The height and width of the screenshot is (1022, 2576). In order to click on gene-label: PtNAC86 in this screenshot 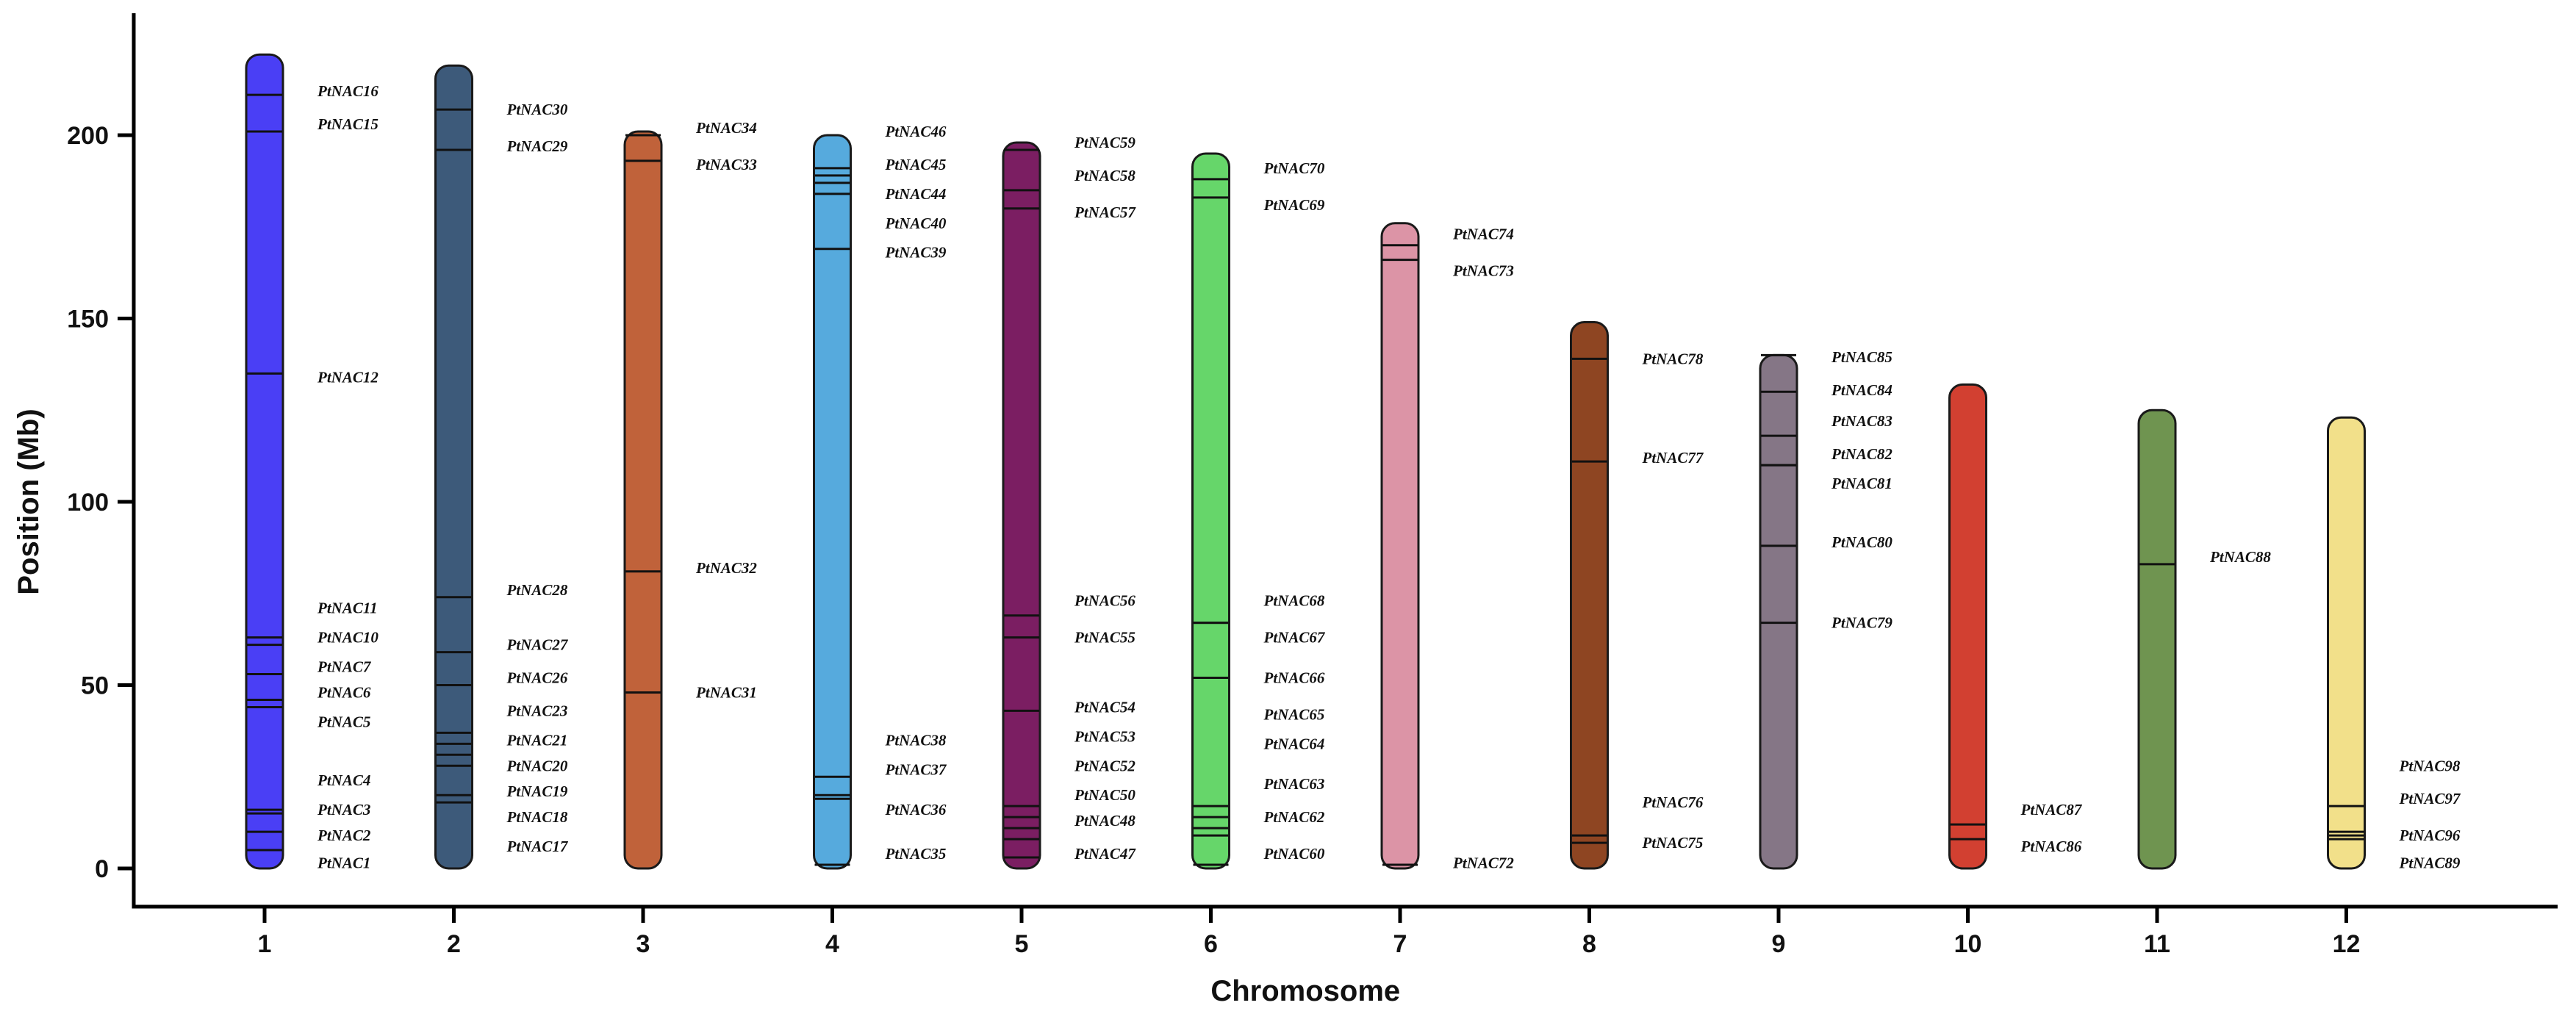, I will do `click(2051, 846)`.